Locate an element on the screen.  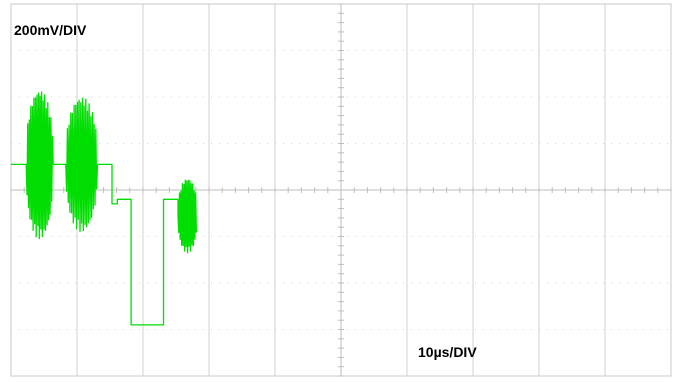
vertical-scale-label: 200mV/DIV is located at coordinates (50, 30).